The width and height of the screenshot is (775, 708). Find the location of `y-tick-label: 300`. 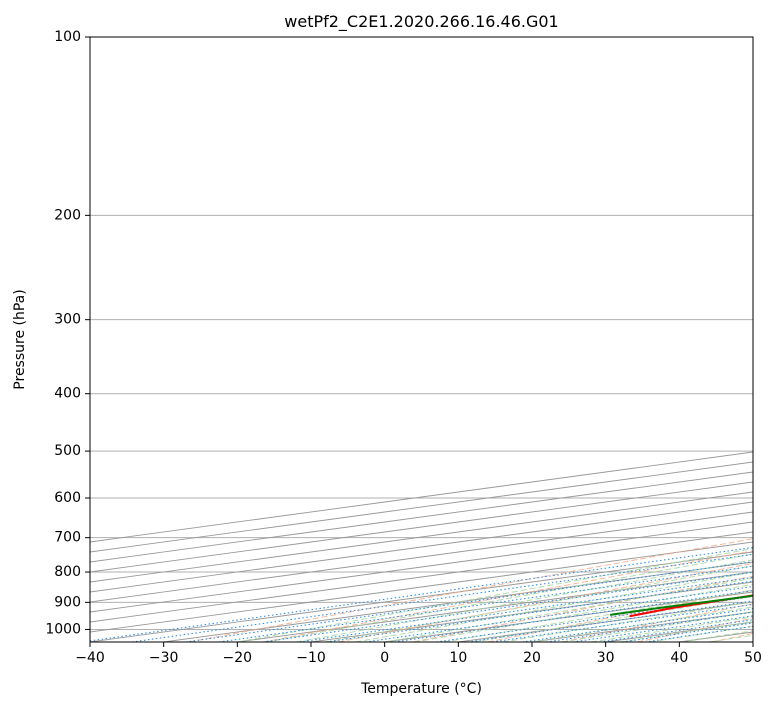

y-tick-label: 300 is located at coordinates (67, 320).